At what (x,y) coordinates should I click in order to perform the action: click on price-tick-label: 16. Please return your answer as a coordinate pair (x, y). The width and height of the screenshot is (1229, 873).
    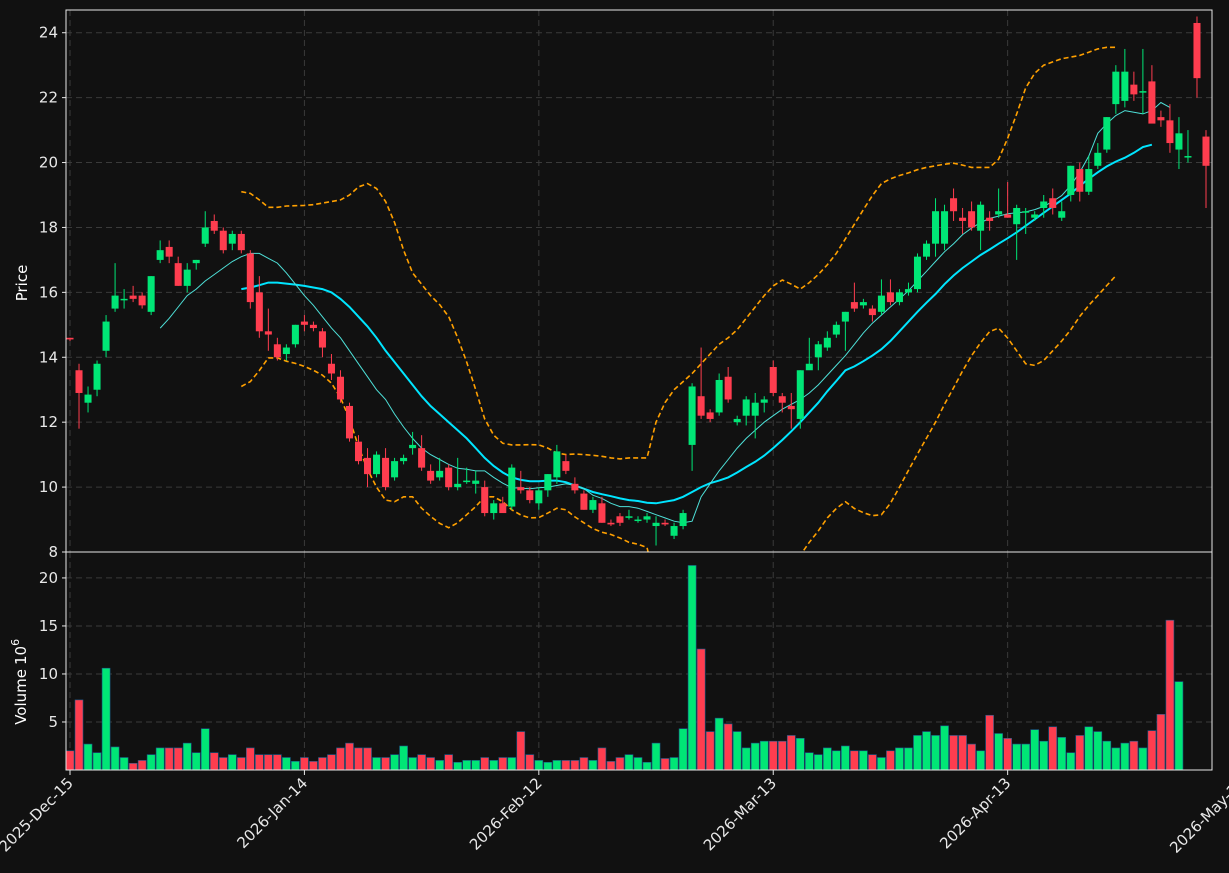
    Looking at the image, I should click on (48, 292).